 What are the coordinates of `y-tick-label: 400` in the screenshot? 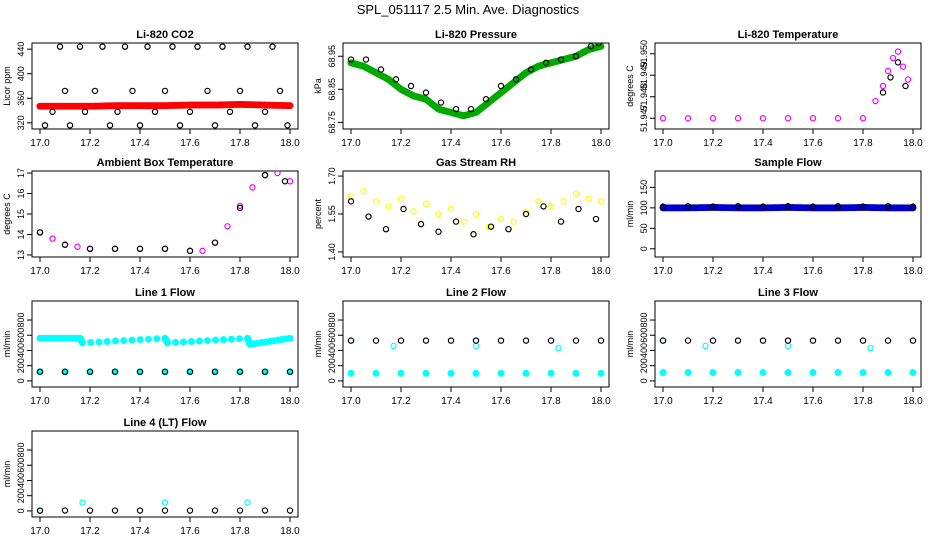 It's located at (332, 350).